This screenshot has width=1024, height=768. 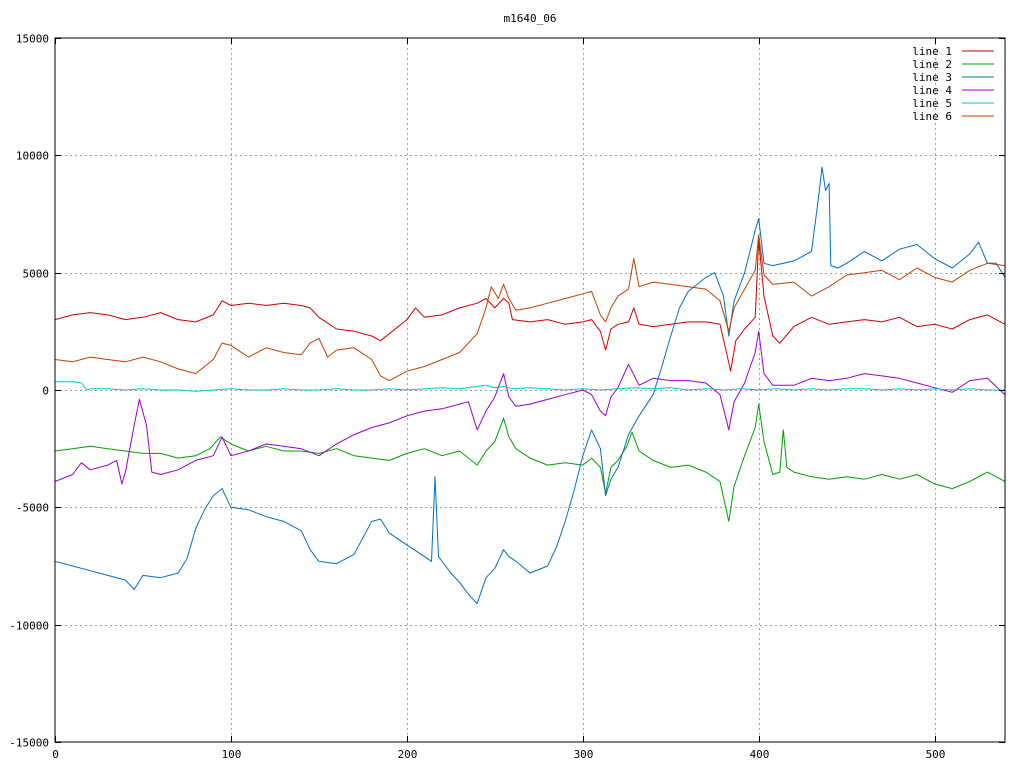 I want to click on legend-label-1: line 1, so click(x=932, y=51).